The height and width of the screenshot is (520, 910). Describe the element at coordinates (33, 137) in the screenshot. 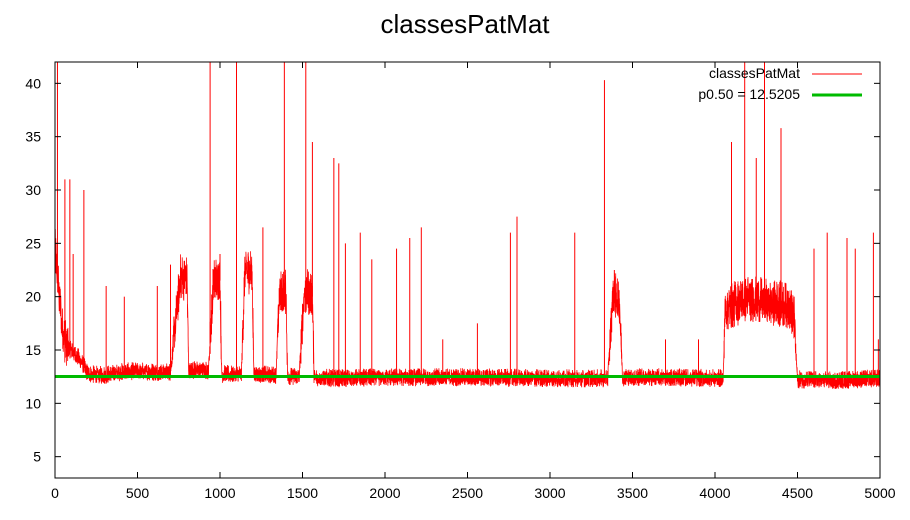

I see `y-tick-label: 35` at that location.